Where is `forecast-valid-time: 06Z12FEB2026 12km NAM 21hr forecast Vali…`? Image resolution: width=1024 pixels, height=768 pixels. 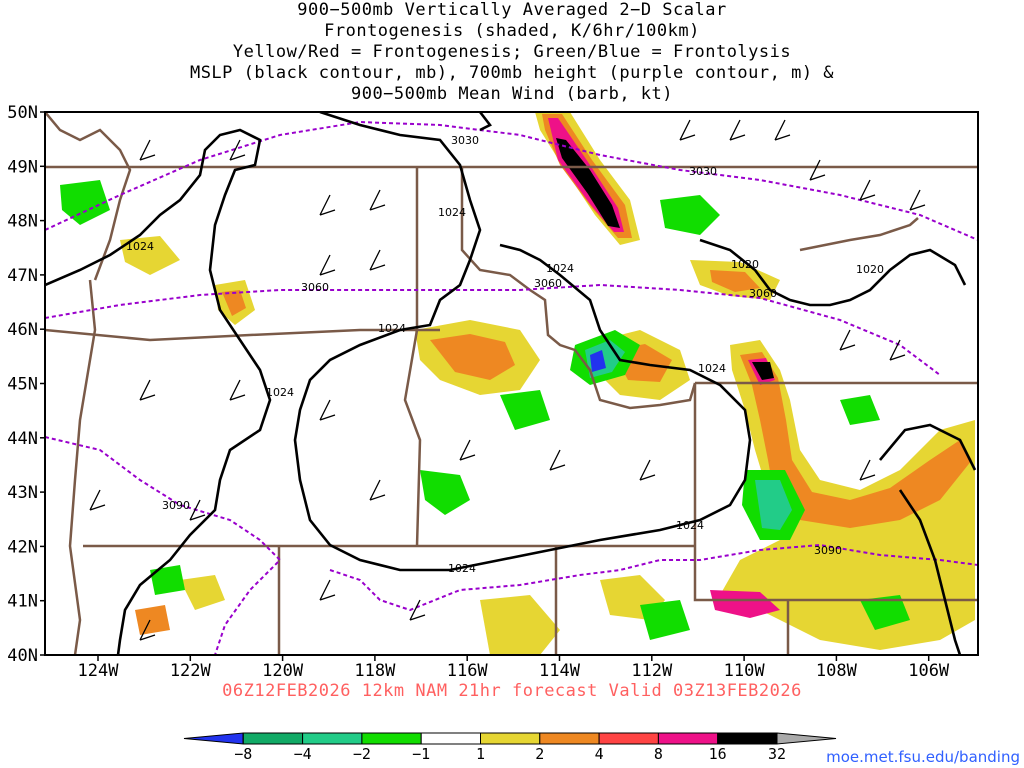 forecast-valid-time: 06Z12FEB2026 12km NAM 21hr forecast Vali… is located at coordinates (512, 691).